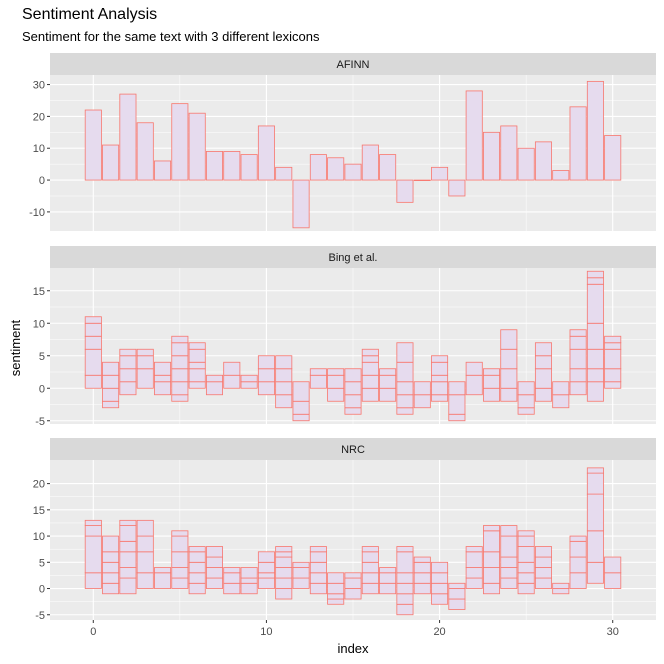  I want to click on y-tick-label: 15, so click(39, 292).